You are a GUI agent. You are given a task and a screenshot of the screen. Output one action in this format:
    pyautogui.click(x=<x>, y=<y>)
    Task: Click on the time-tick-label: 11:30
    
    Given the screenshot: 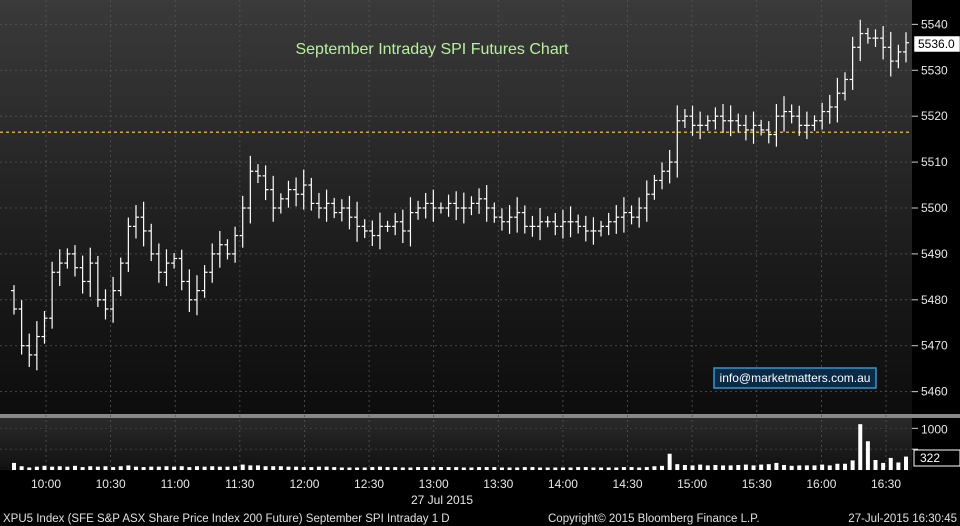 What is the action you would take?
    pyautogui.click(x=239, y=484)
    